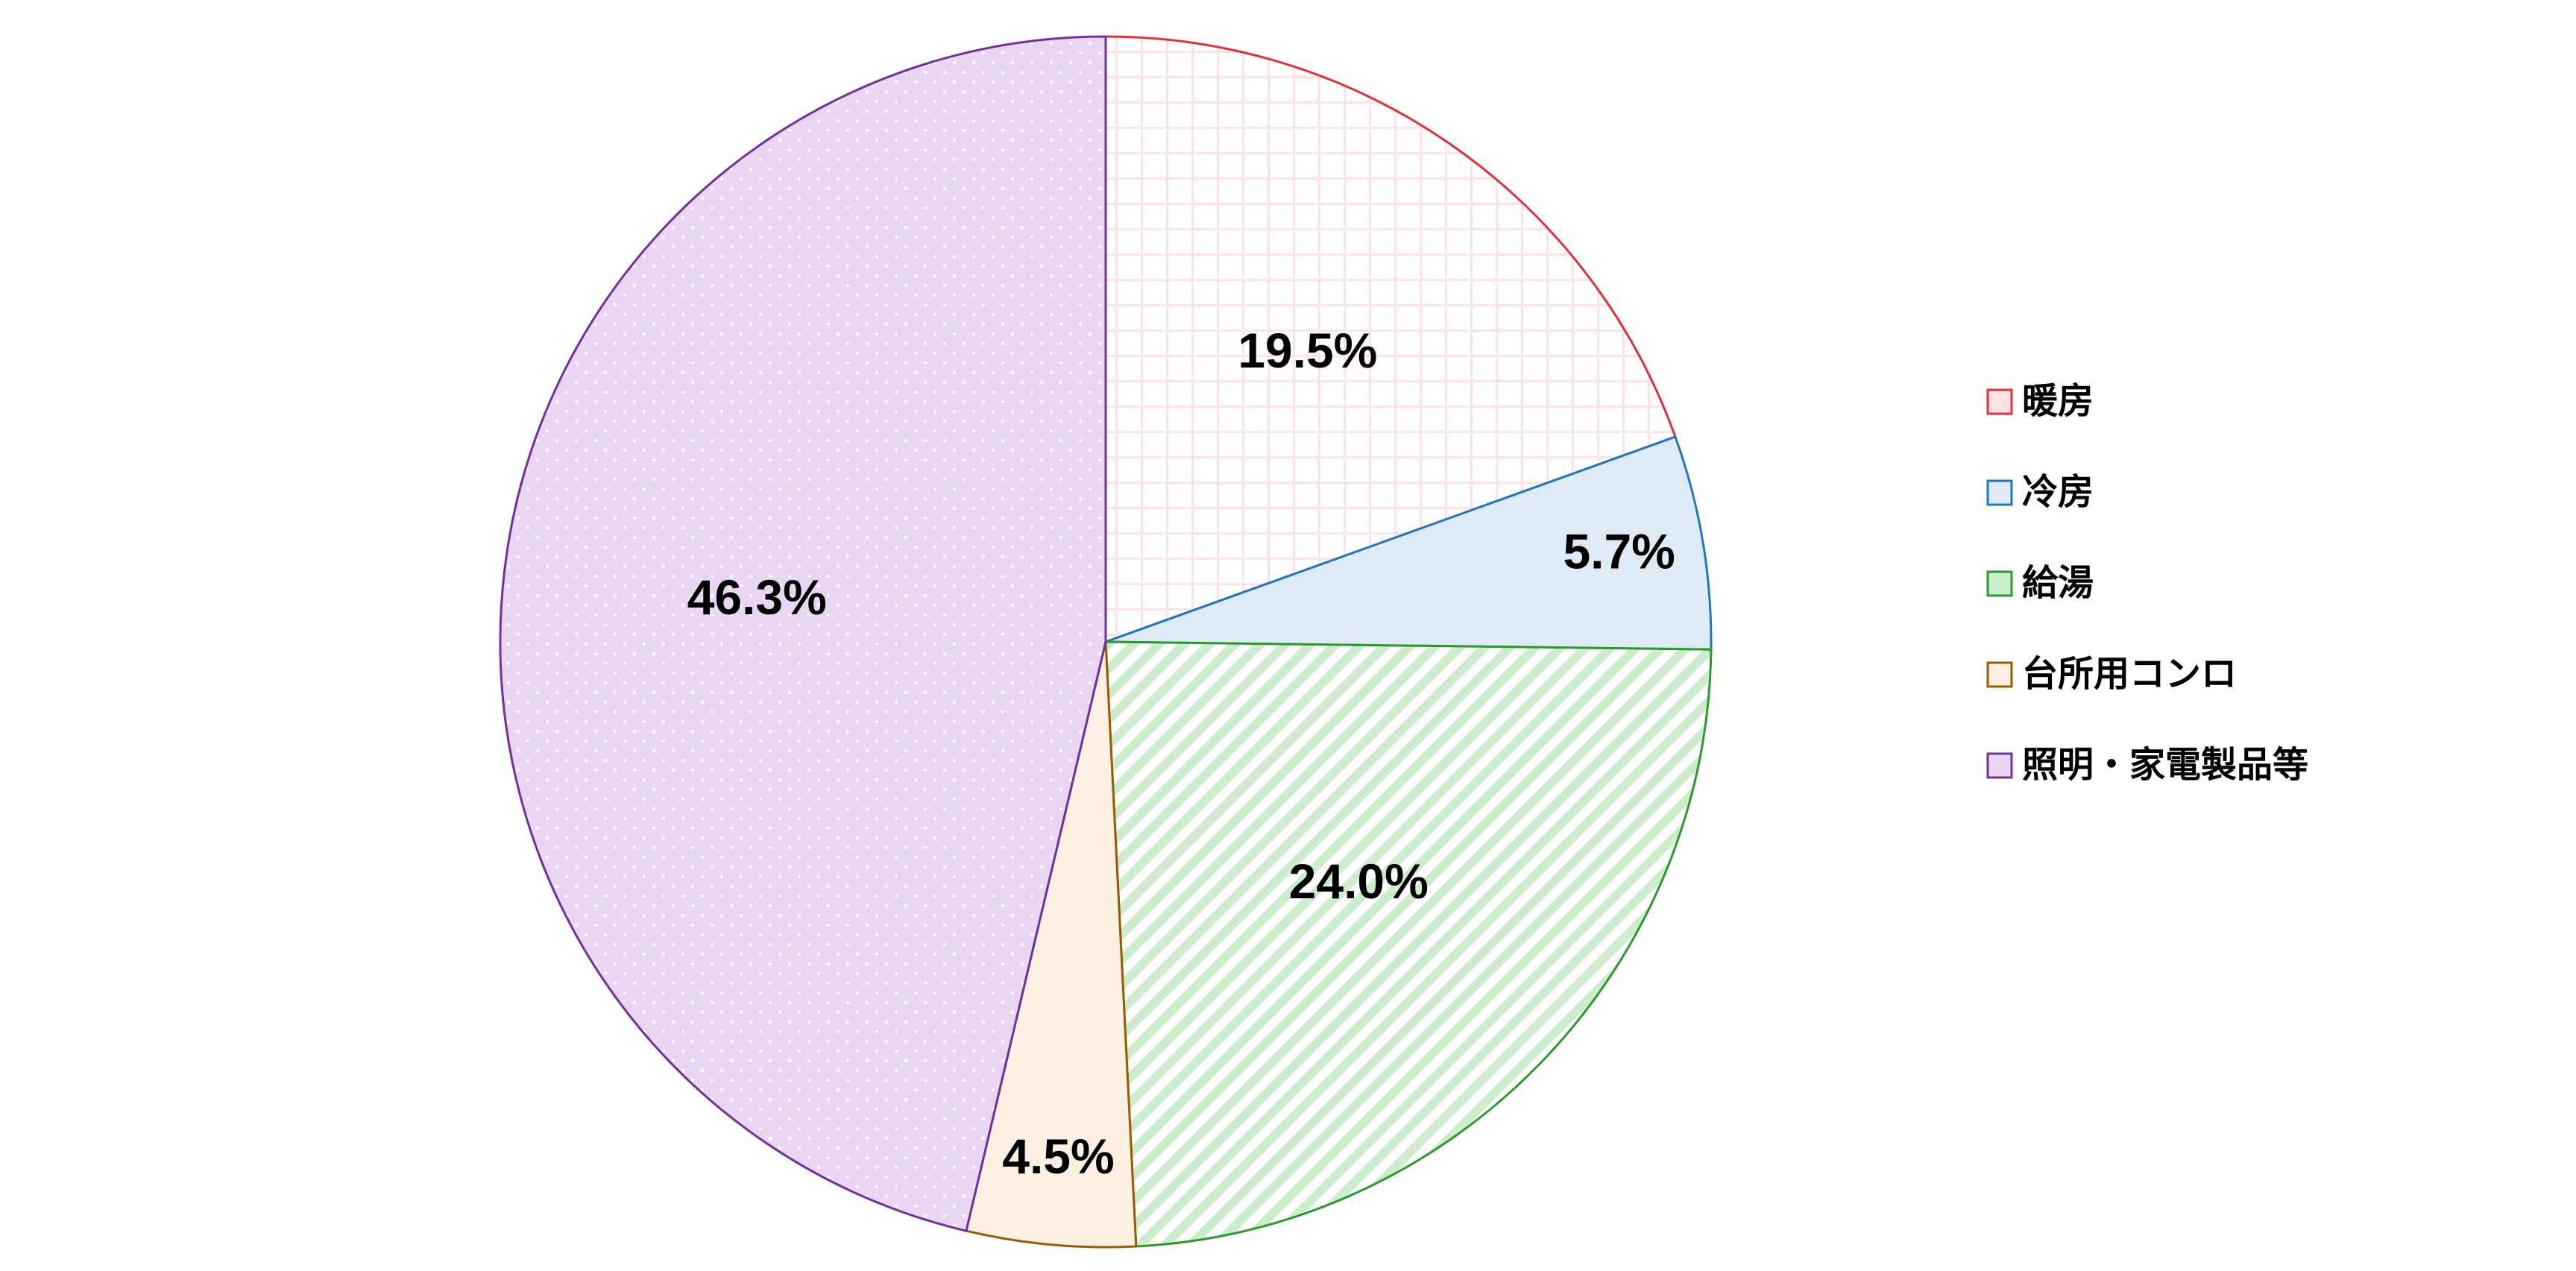 Image resolution: width=2576 pixels, height=1271 pixels. What do you see at coordinates (2058, 492) in the screenshot?
I see `legend-label: 冷房` at bounding box center [2058, 492].